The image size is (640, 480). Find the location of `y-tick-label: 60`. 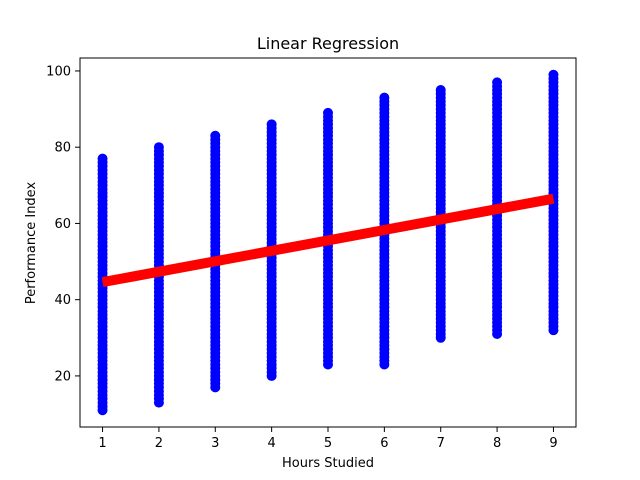

y-tick-label: 60 is located at coordinates (62, 224).